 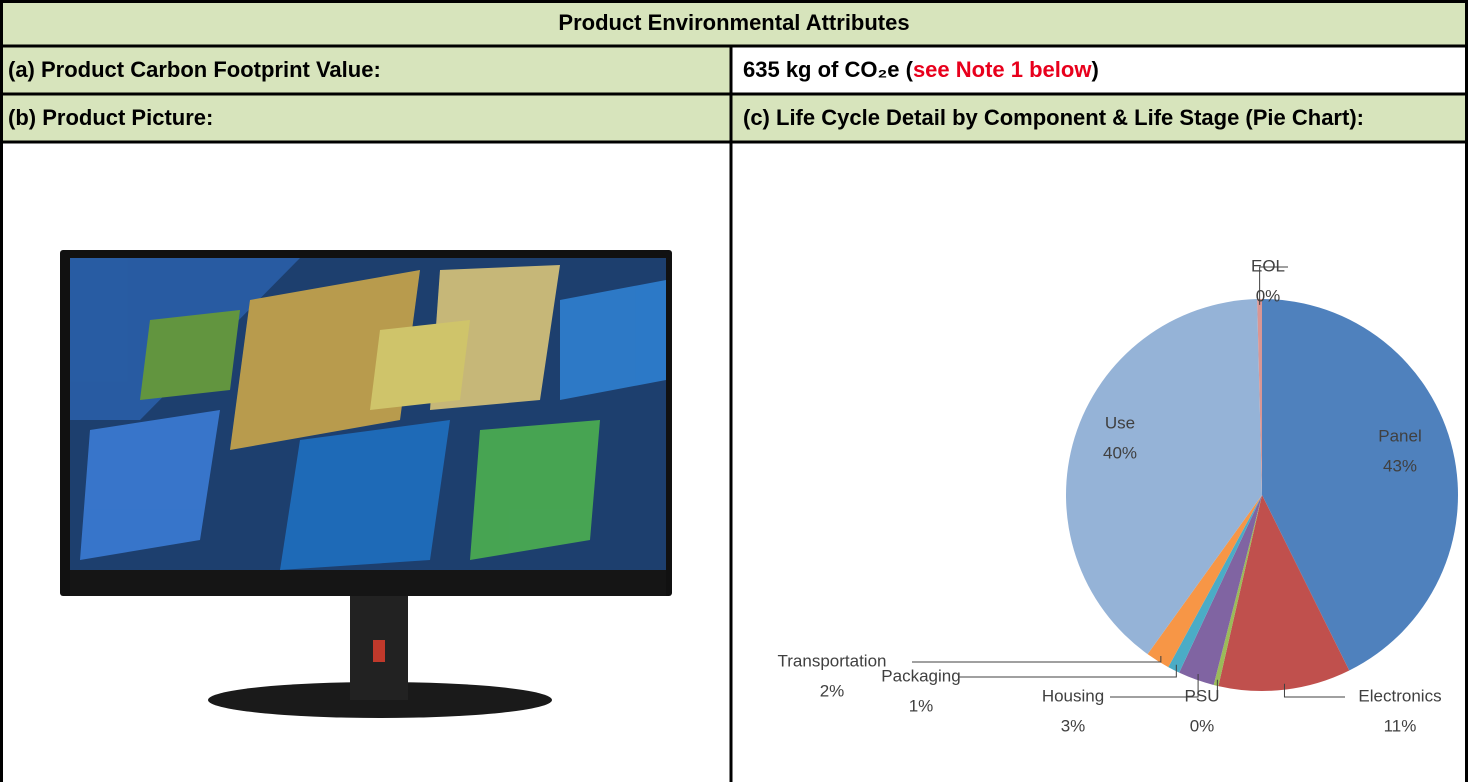 I want to click on slice-label: PSU, so click(x=1202, y=695).